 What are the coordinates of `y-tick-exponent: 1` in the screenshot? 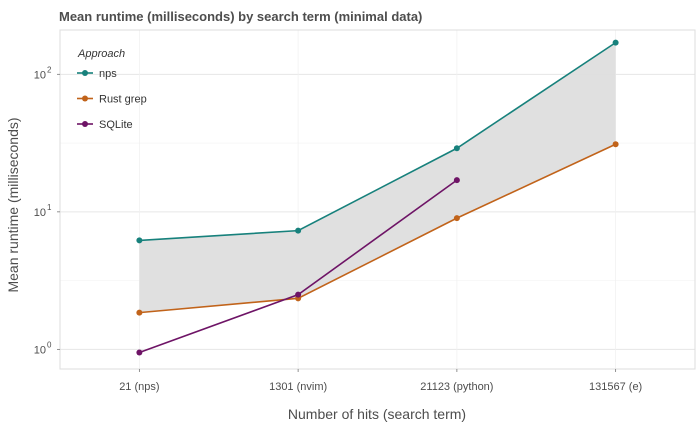 It's located at (49, 207).